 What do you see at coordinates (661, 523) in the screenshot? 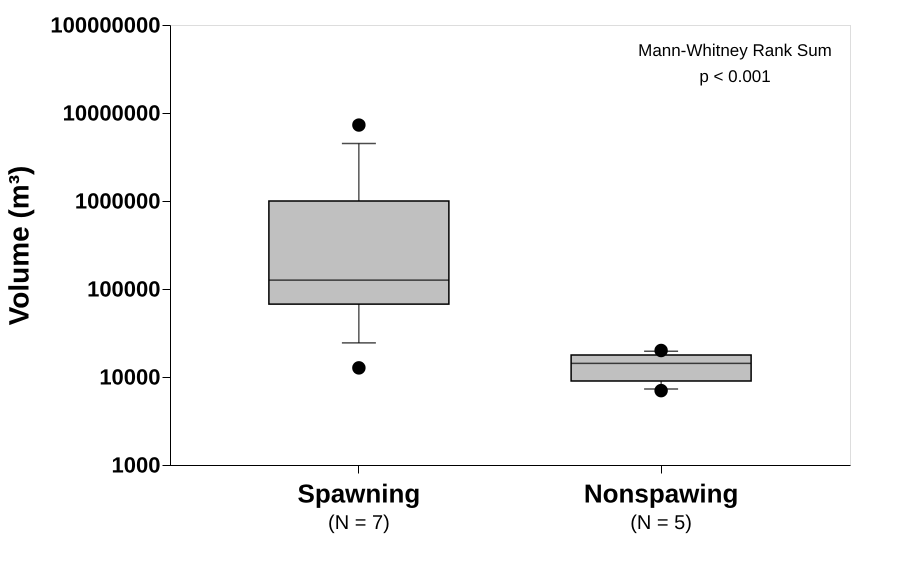
I see `text: (N = 5)` at bounding box center [661, 523].